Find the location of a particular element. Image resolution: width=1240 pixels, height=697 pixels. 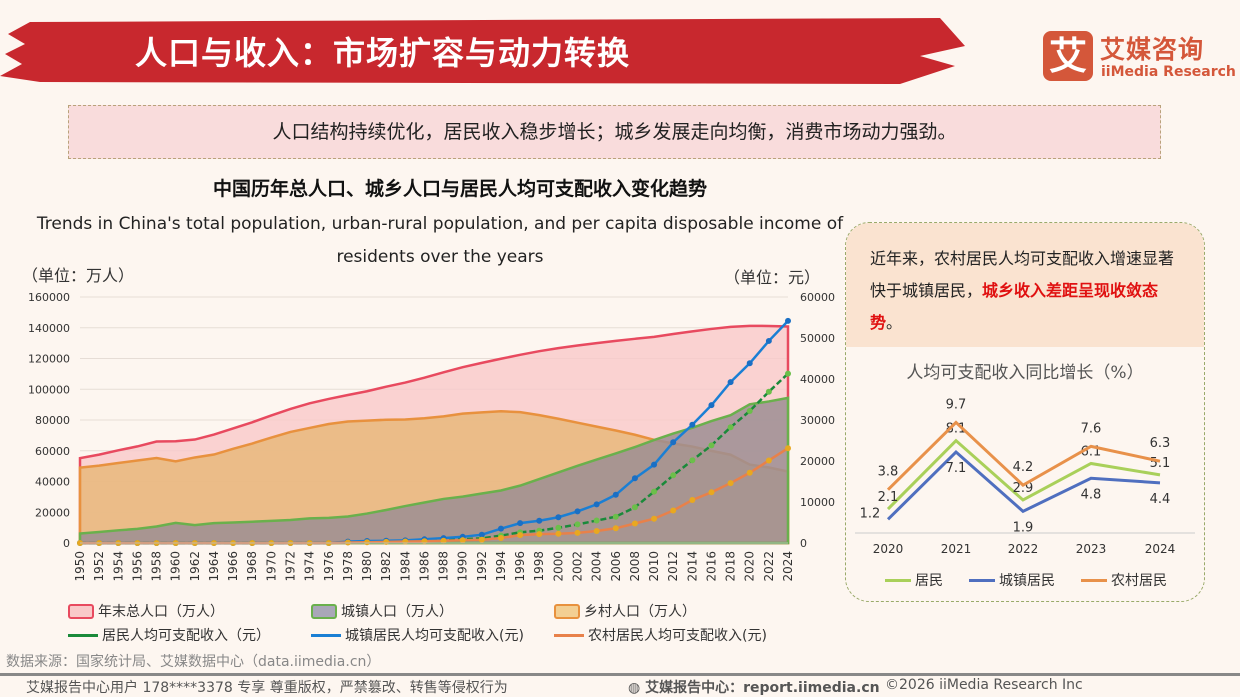

x-tick-label: 1962 is located at coordinates (195, 566).